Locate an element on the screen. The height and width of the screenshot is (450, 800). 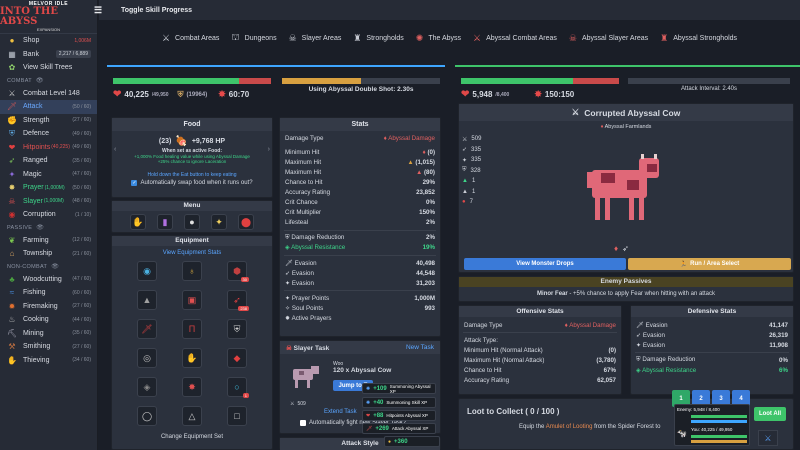
sidebar-item-shop: ● Shop 1,006M is located at coordinates (48, 41).